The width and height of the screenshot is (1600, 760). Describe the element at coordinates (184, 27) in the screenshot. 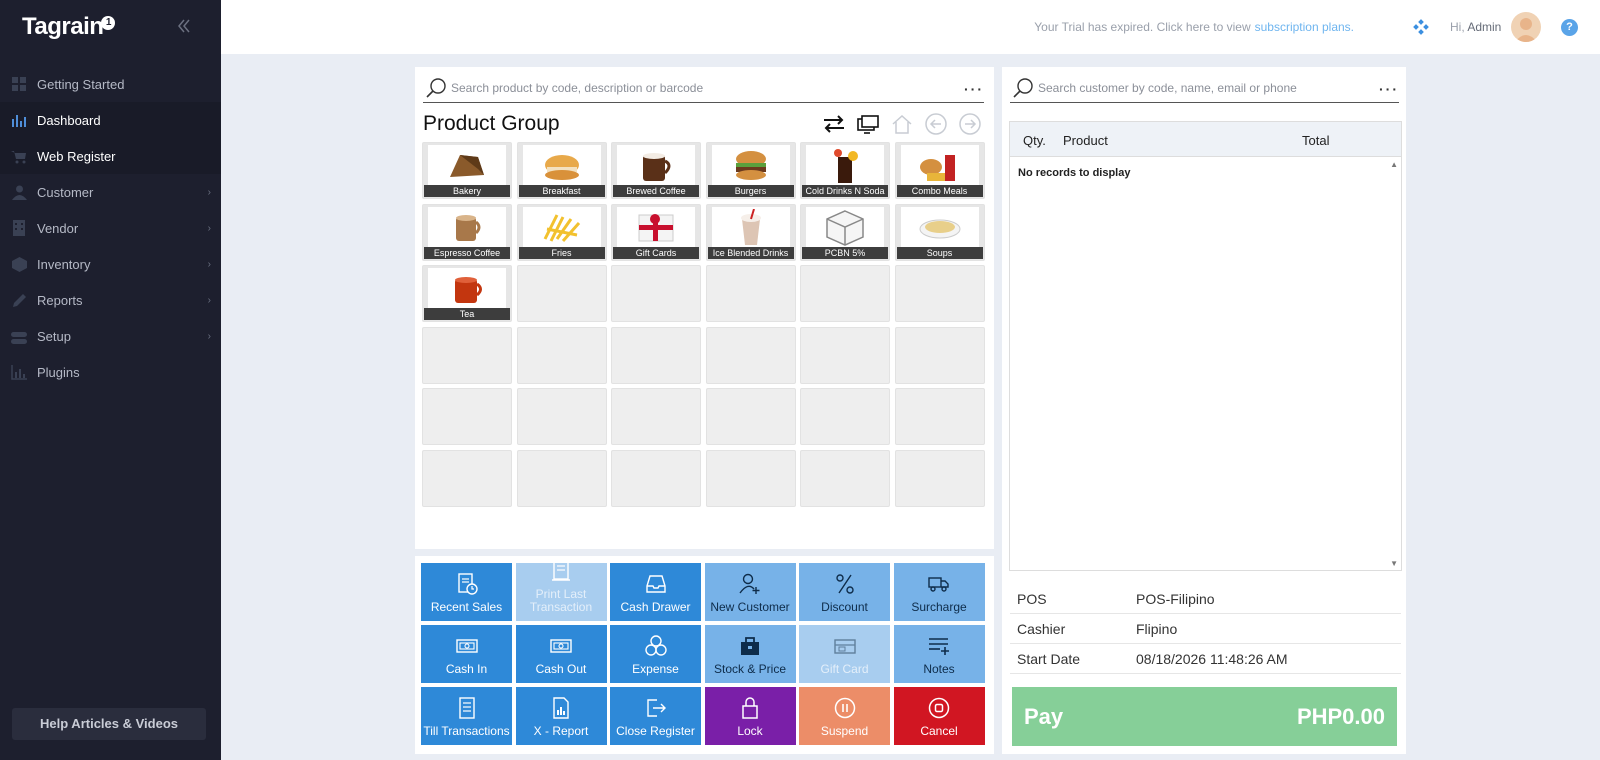

I see `collapse-sidebar-icon` at that location.